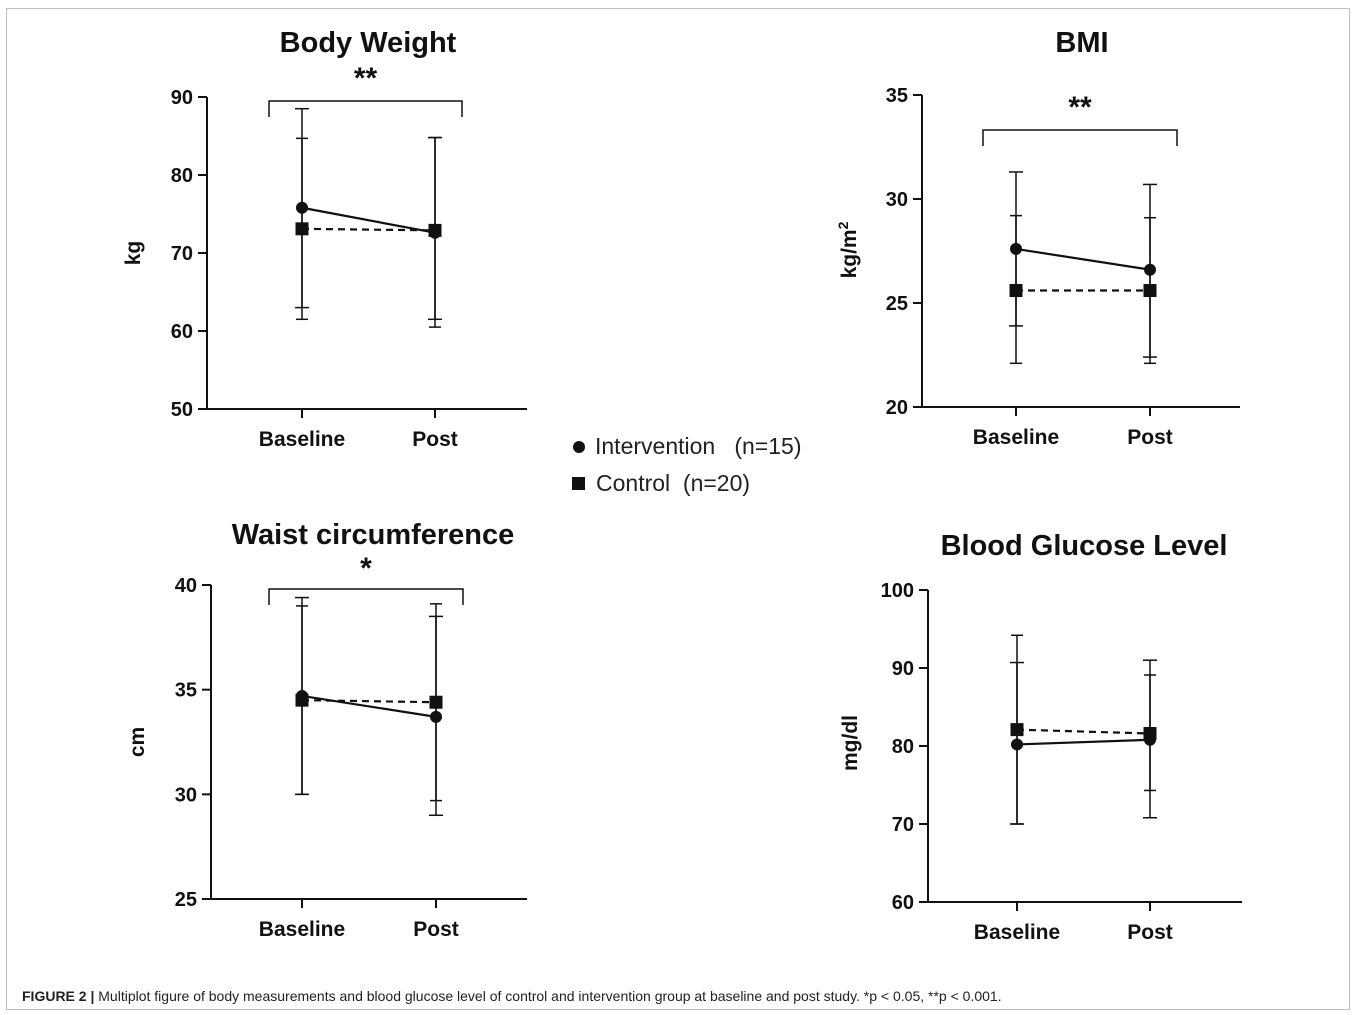 The image size is (1358, 1015). I want to click on square-marker-icon, so click(578, 483).